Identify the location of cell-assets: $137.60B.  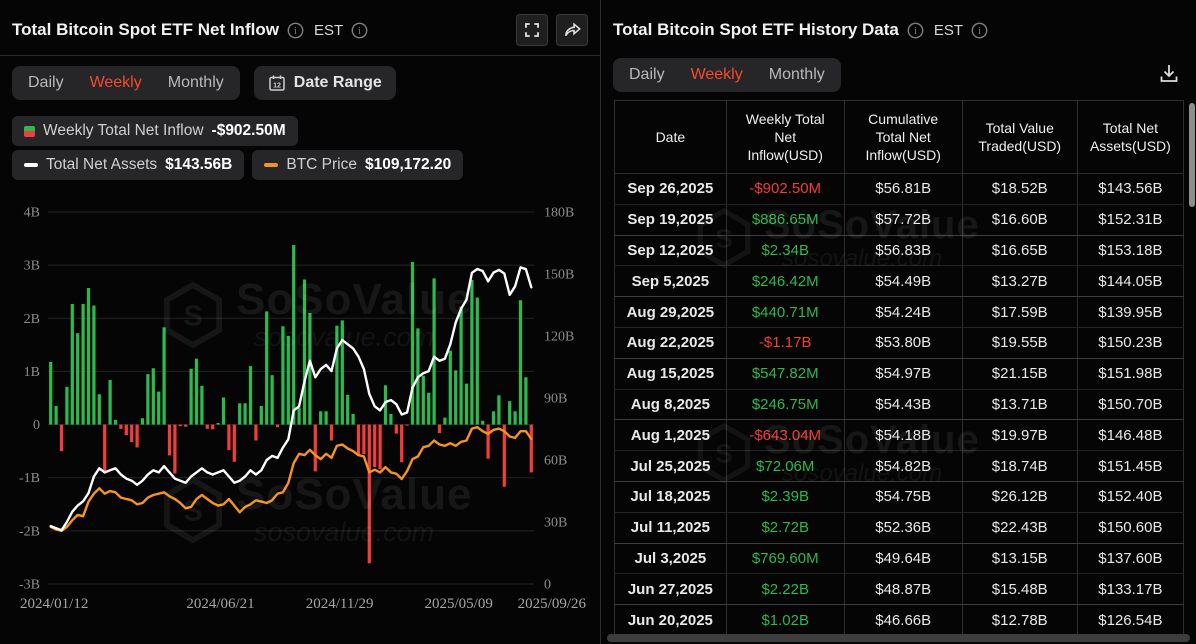
(1130, 558).